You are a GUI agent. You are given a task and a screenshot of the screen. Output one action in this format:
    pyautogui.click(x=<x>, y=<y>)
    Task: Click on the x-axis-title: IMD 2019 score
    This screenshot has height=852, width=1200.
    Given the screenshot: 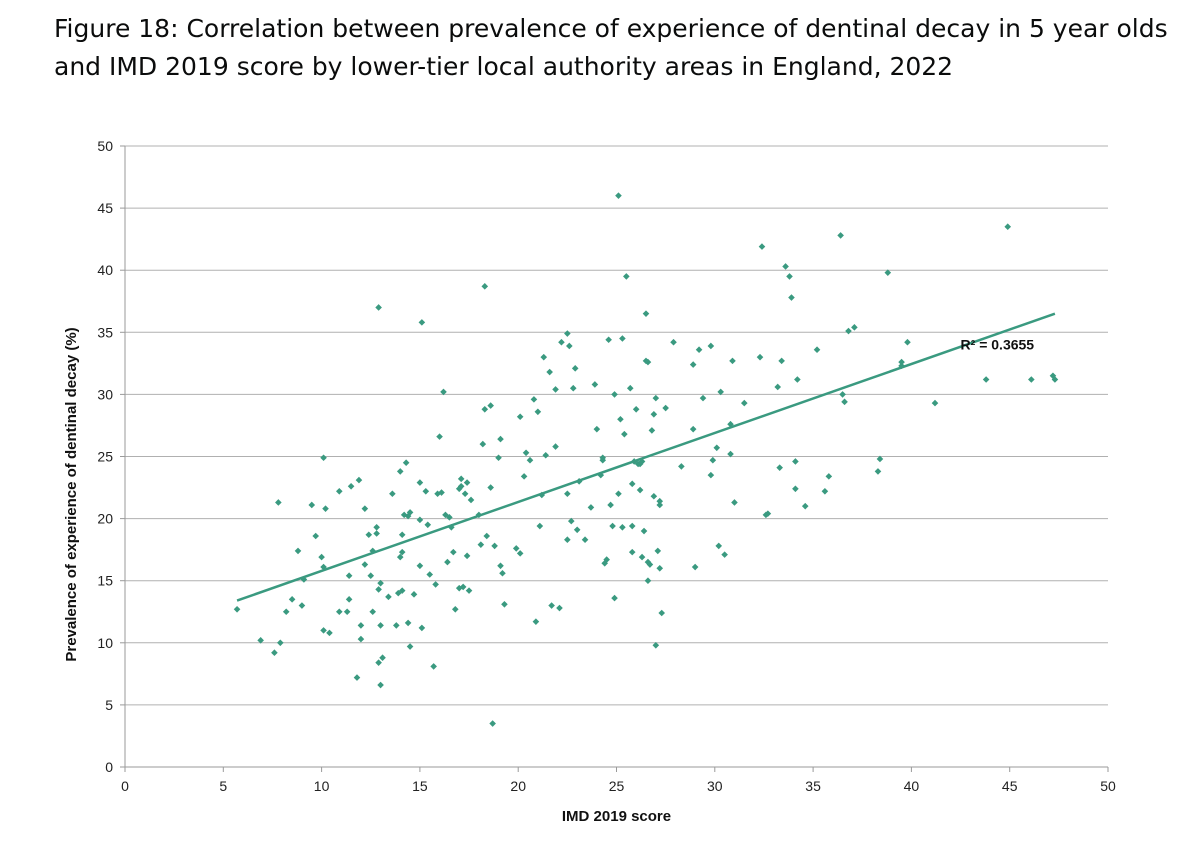 What is the action you would take?
    pyautogui.click(x=616, y=816)
    